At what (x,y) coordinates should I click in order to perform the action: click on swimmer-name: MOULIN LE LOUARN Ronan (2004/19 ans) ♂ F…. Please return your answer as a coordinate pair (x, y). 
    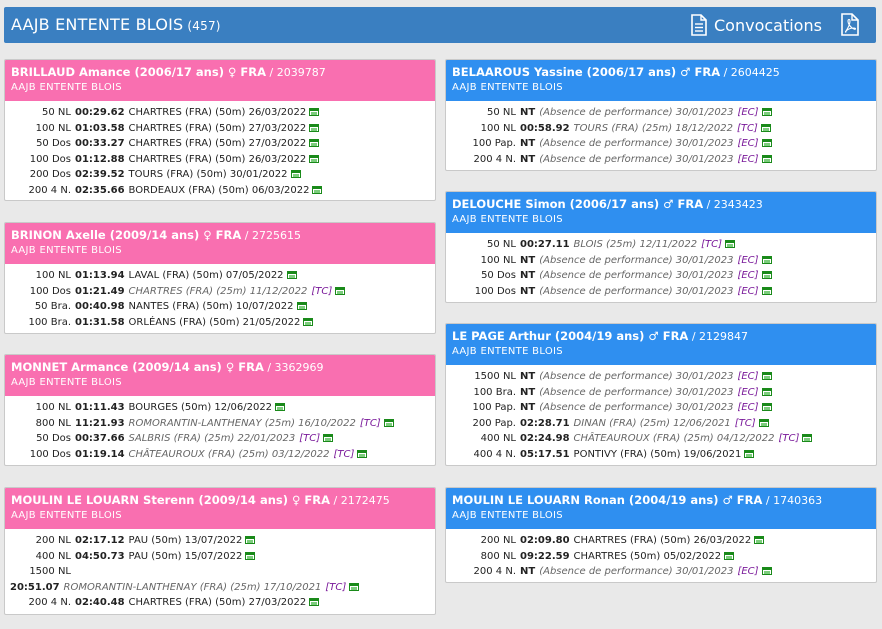
    Looking at the image, I should click on (607, 500).